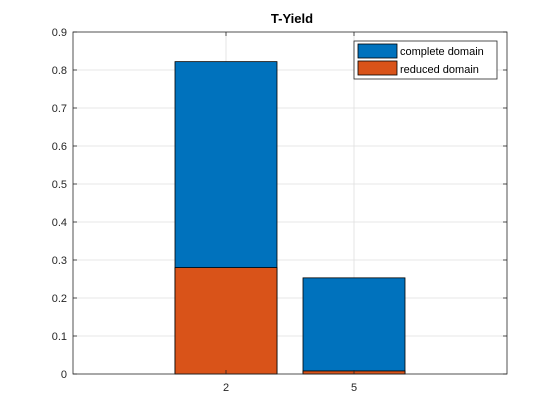 The height and width of the screenshot is (420, 560). What do you see at coordinates (439, 70) in the screenshot?
I see `legend-label-reduced-domain: reduced domain` at bounding box center [439, 70].